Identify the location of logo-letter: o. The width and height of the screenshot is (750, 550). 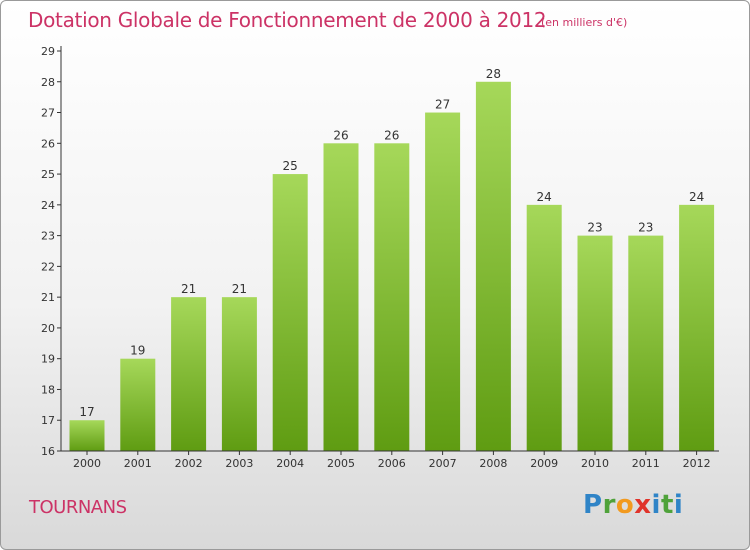
(625, 505).